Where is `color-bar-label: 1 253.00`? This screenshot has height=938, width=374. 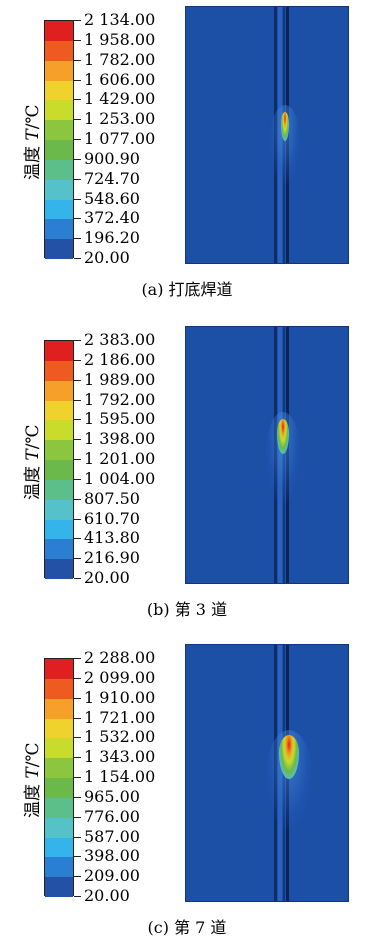 color-bar-label: 1 253.00 is located at coordinates (120, 119).